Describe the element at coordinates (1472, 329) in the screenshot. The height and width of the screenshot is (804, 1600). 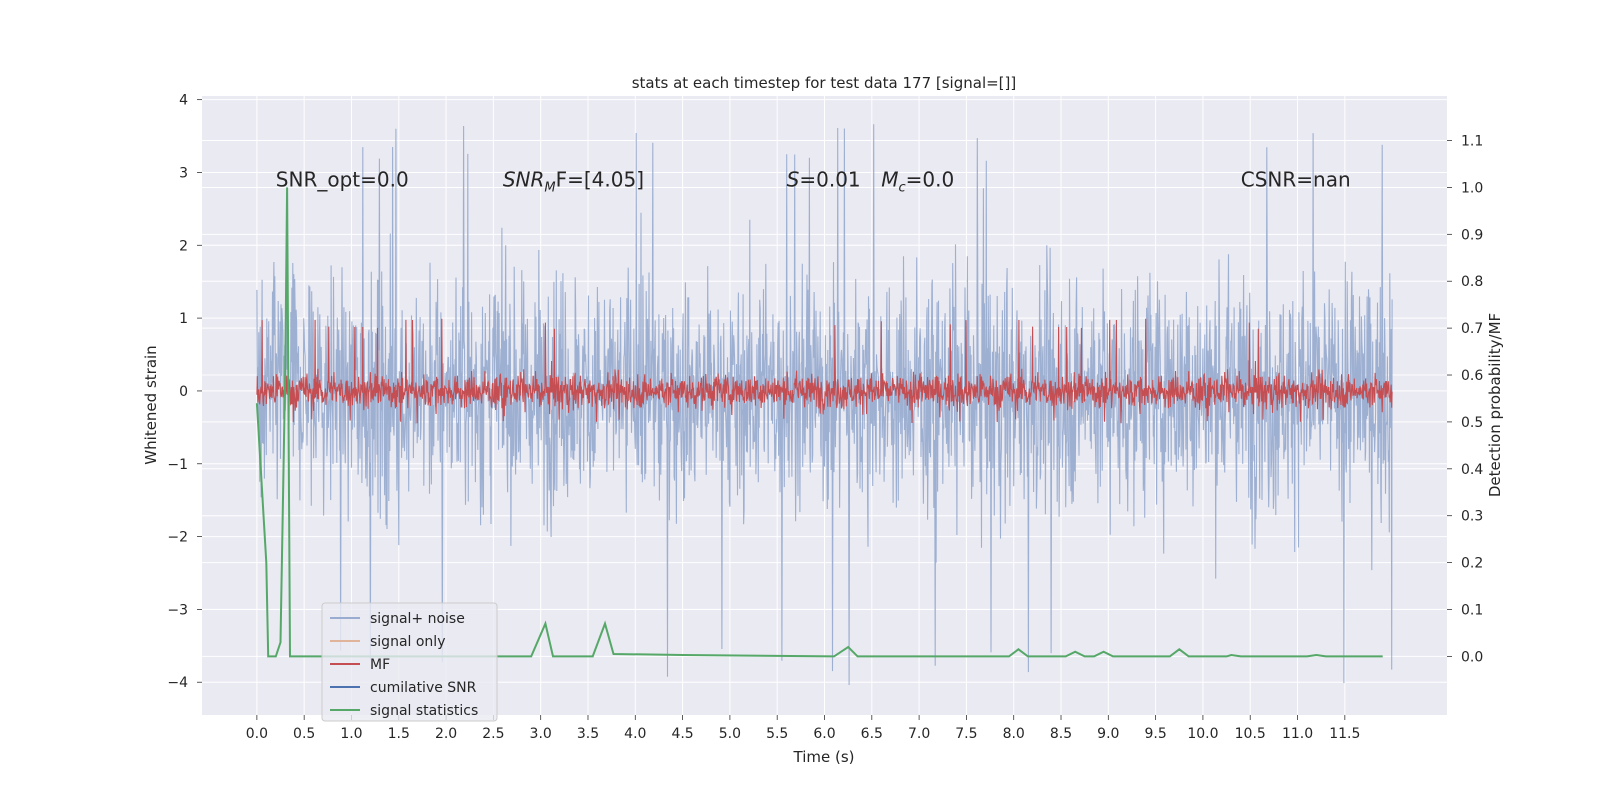
I see `y2-tick-label: 0.7` at that location.